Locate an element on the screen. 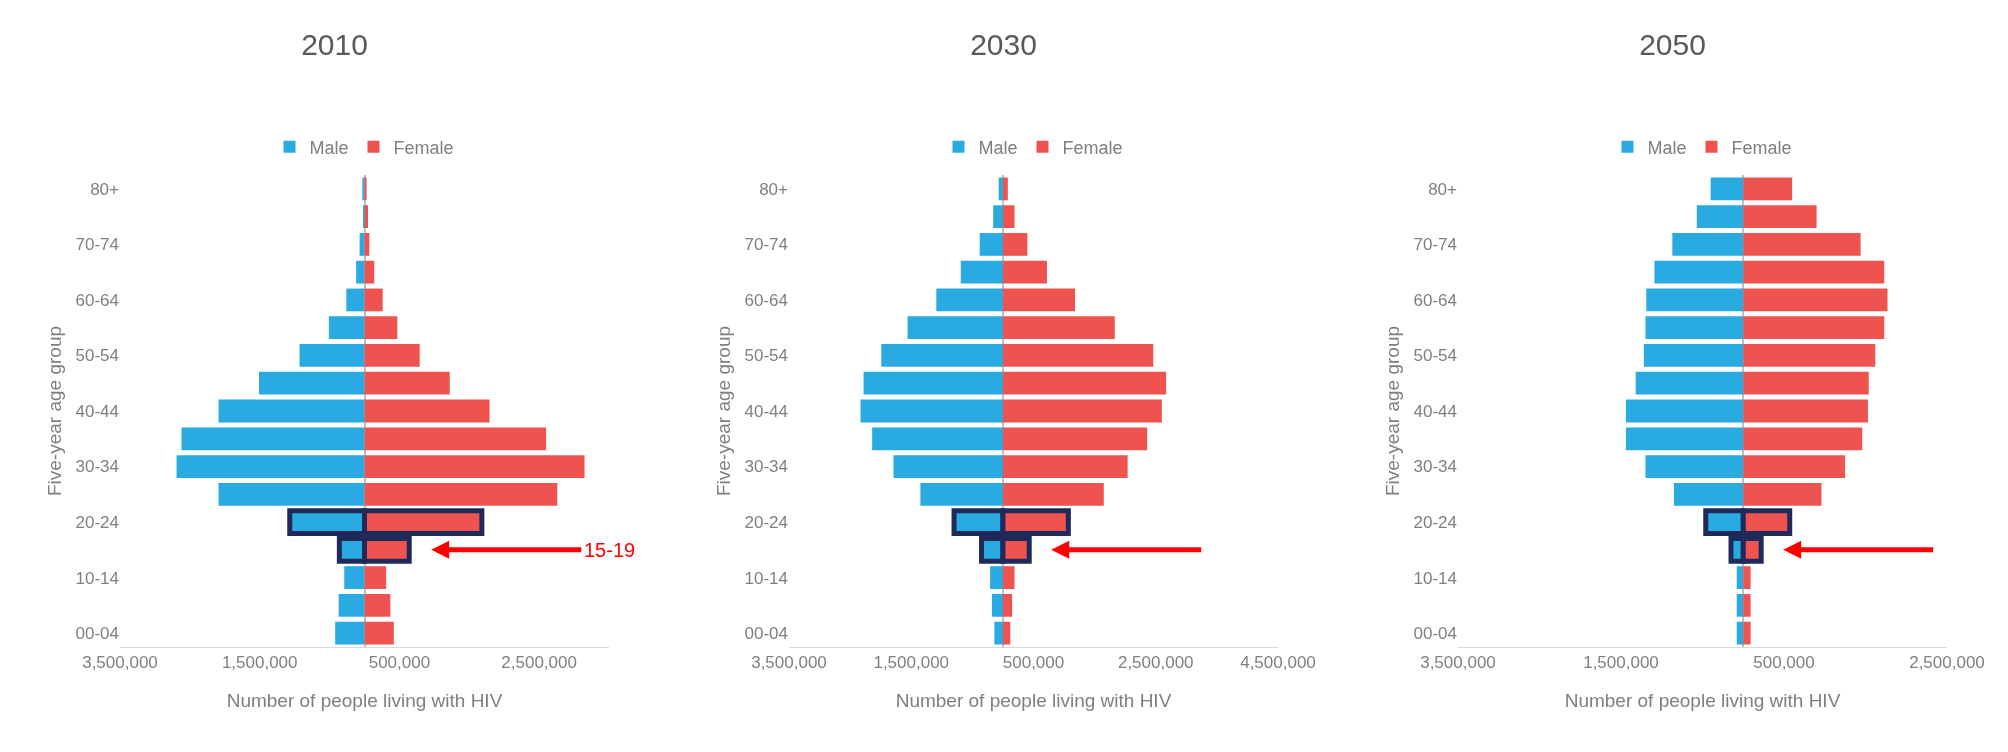 Image resolution: width=2008 pixels, height=752 pixels. y-tick-label: 60-64 is located at coordinates (1435, 300).